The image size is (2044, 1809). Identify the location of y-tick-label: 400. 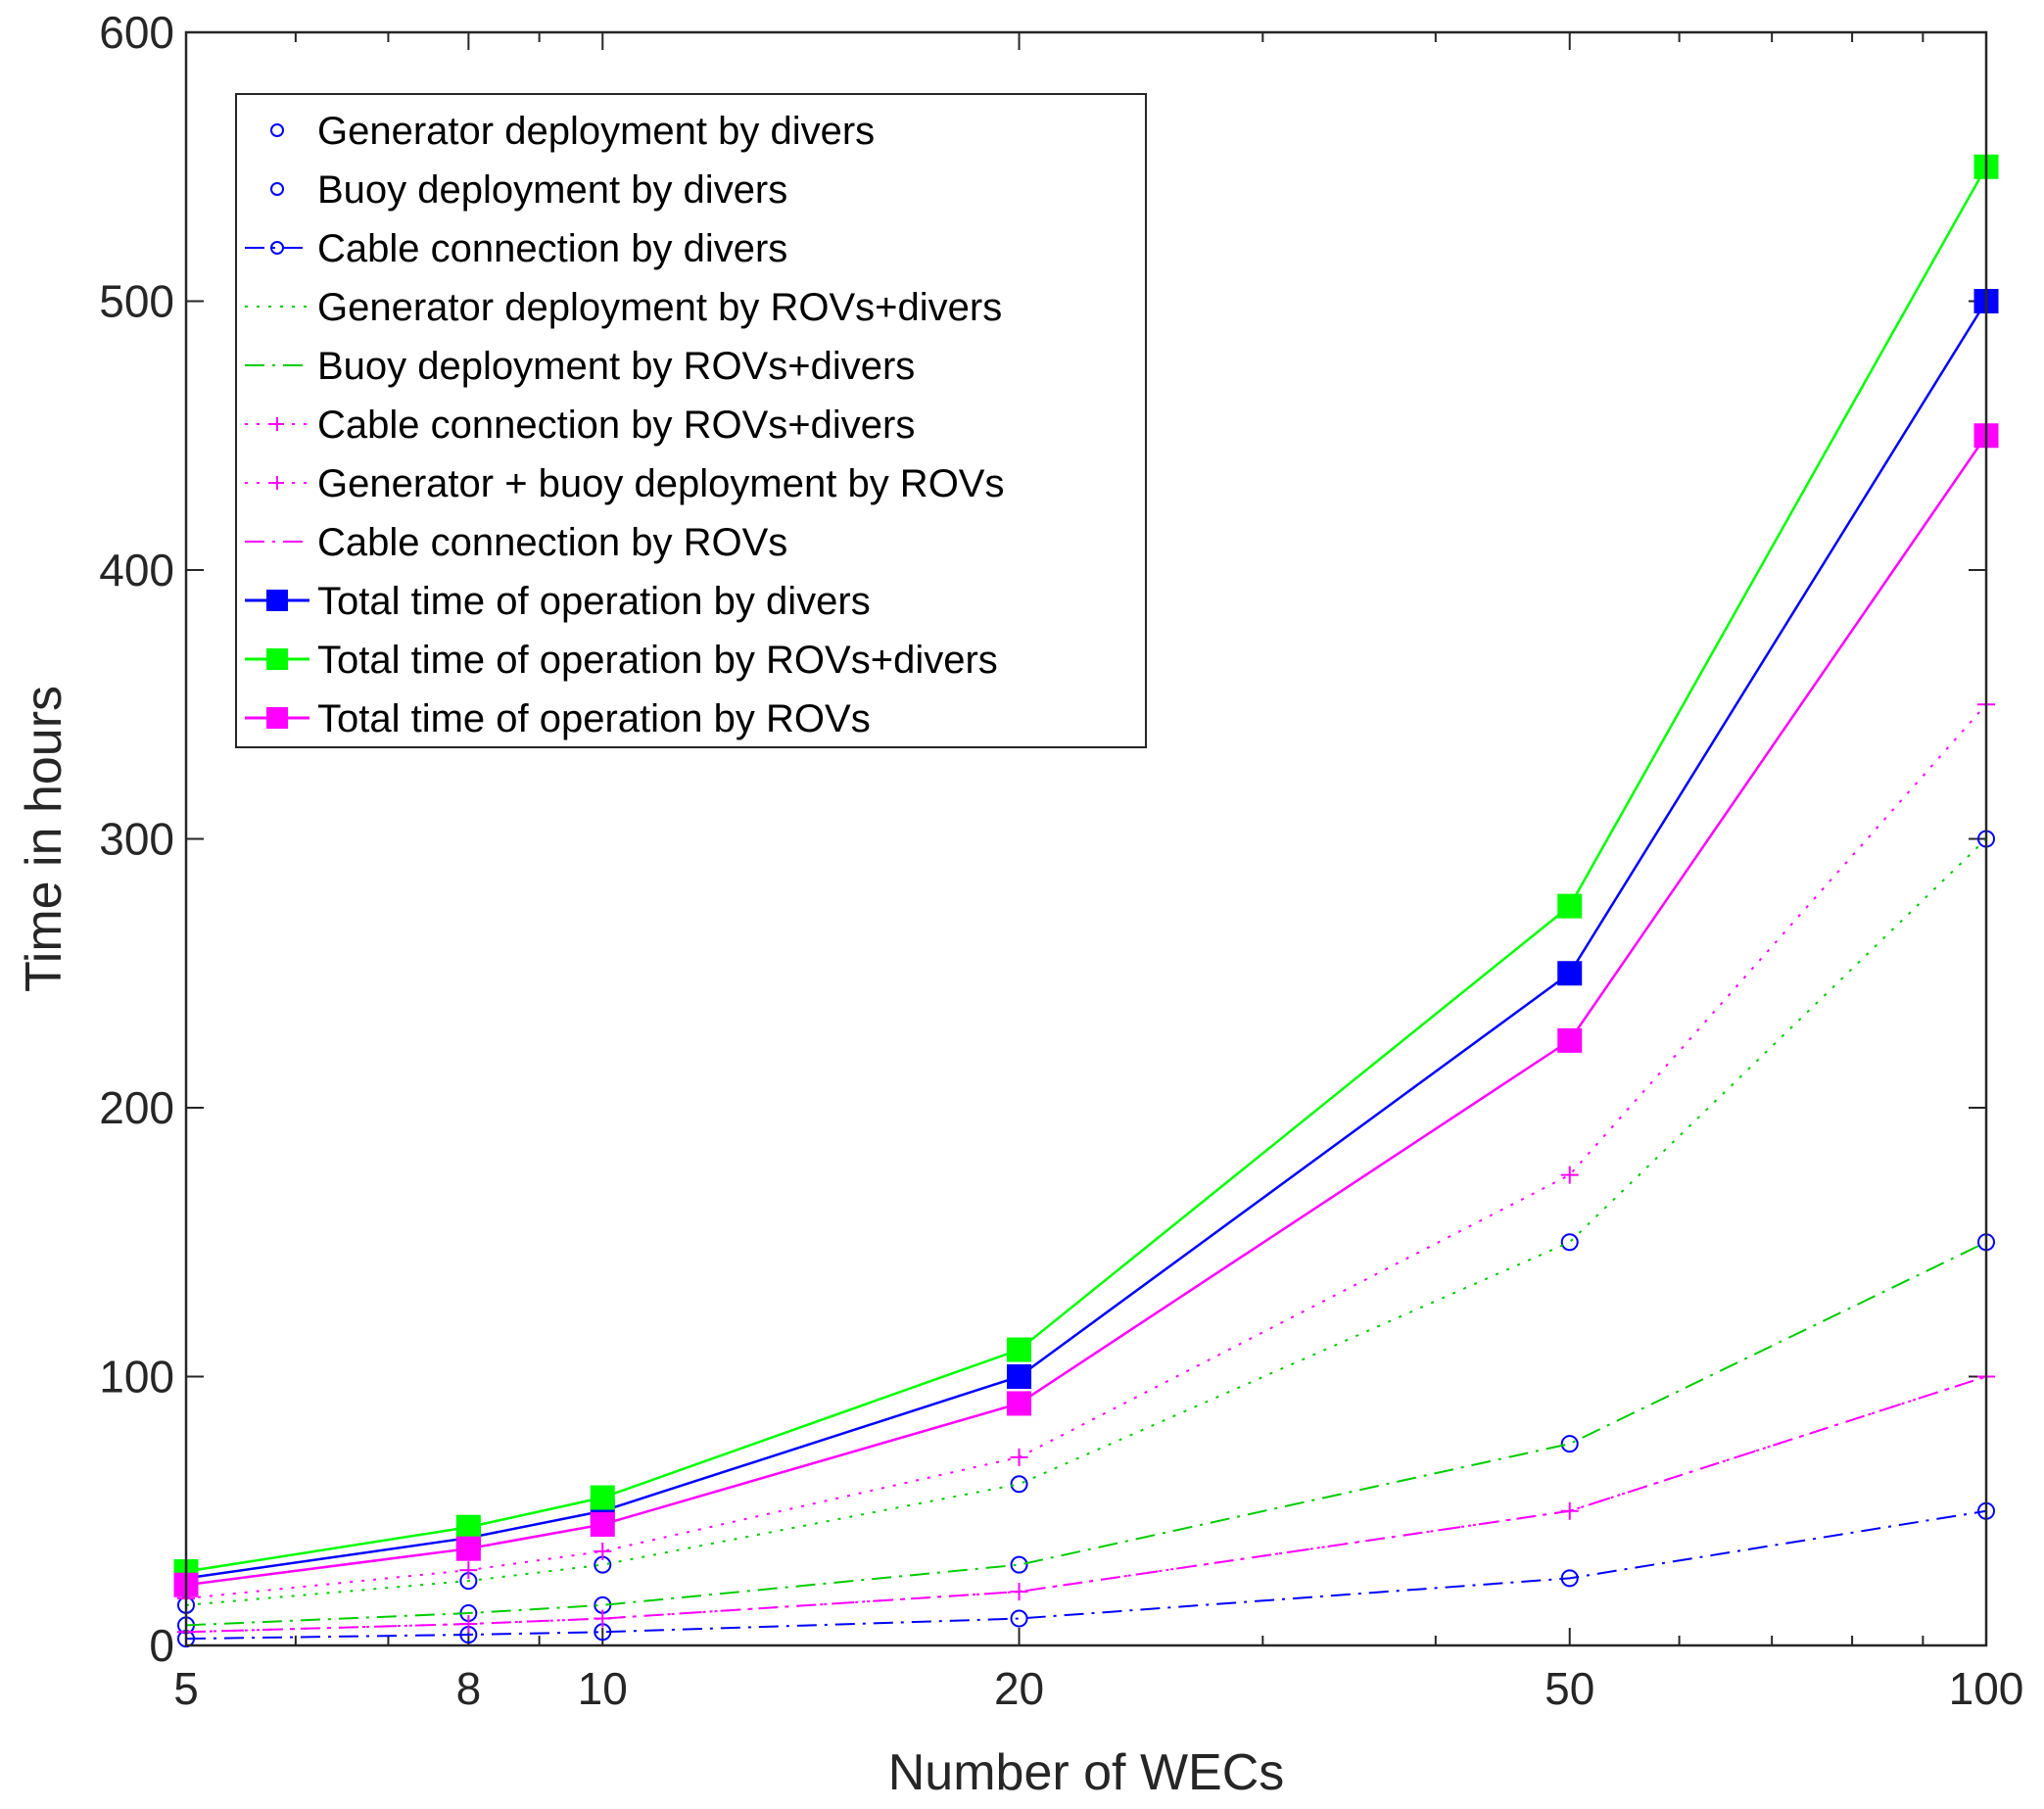
(137, 570).